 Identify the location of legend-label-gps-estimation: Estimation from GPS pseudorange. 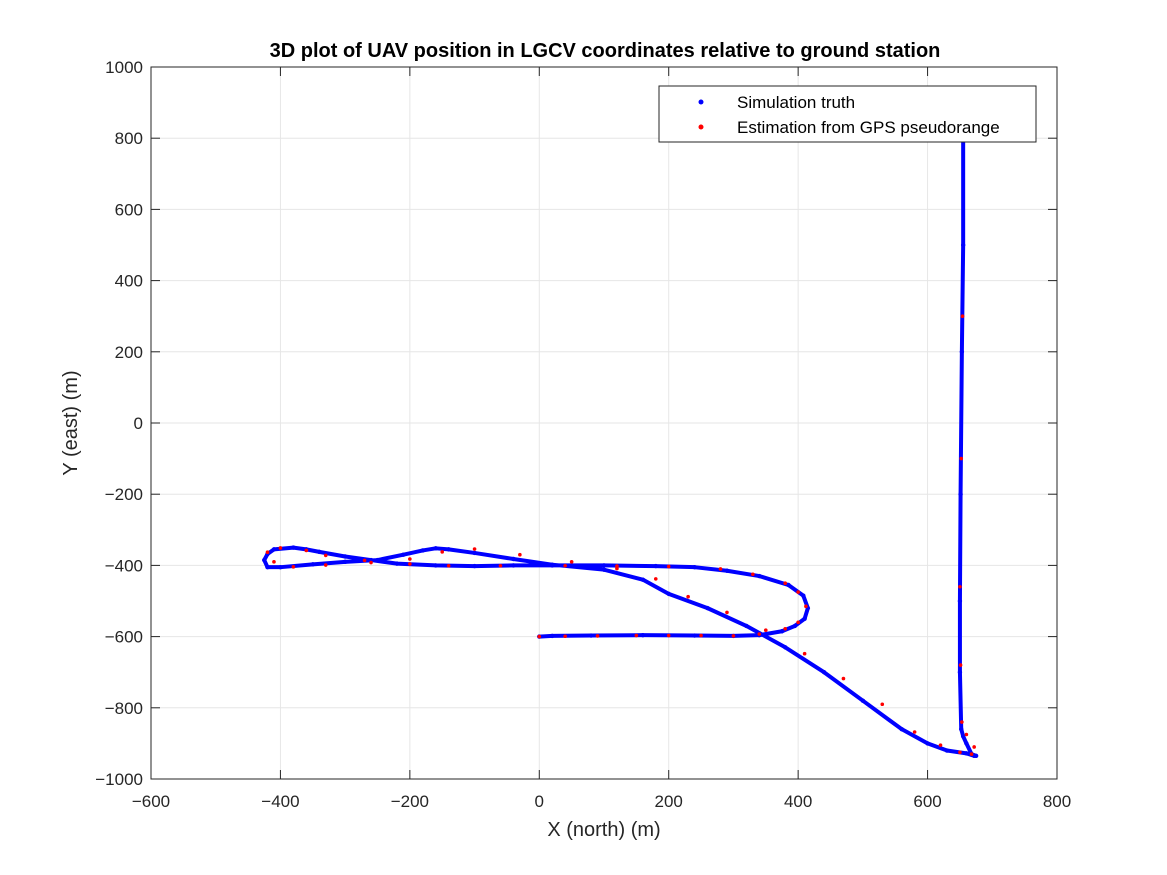
(868, 127).